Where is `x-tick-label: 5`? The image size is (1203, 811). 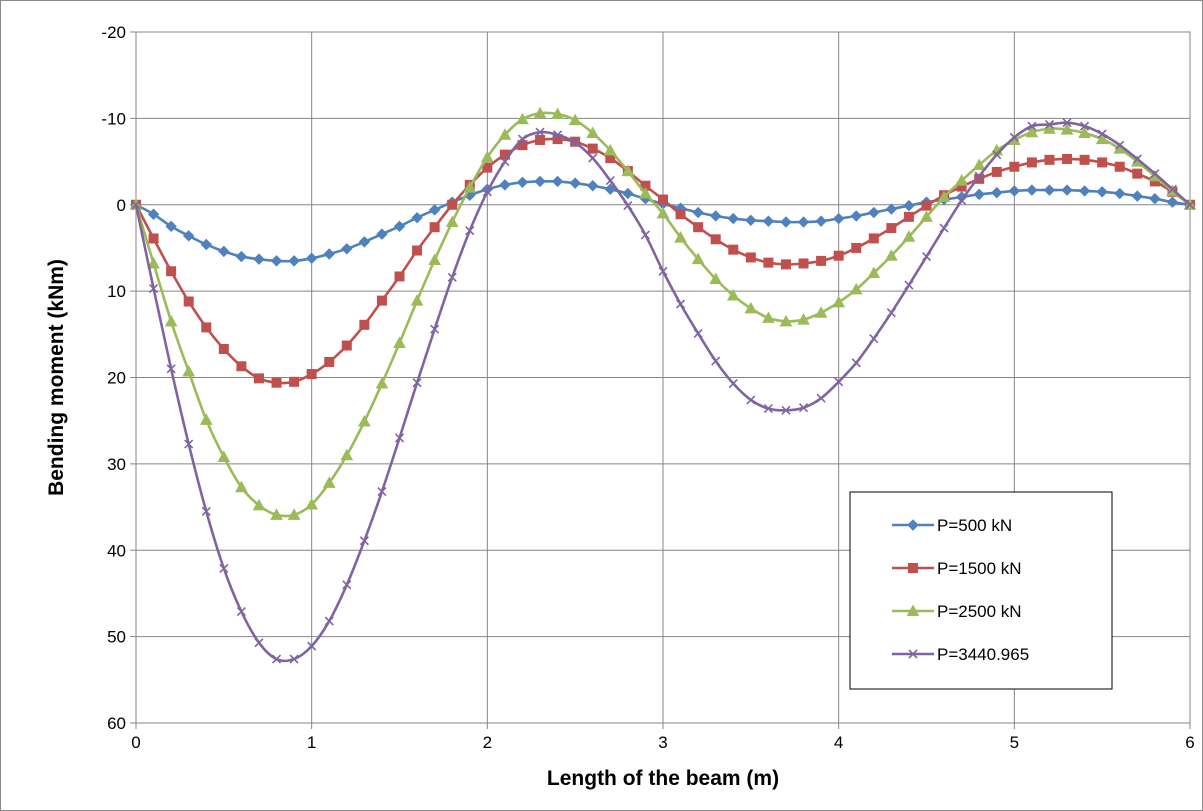
x-tick-label: 5 is located at coordinates (1014, 742).